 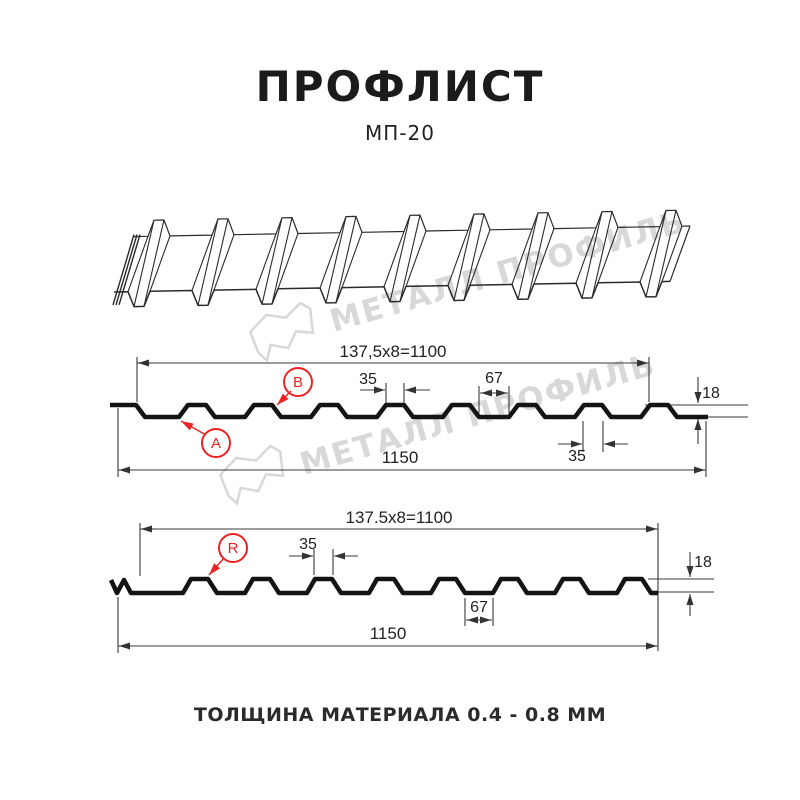 I want to click on dim-pitch-total-1: 137,5x8=1100, so click(x=393, y=351).